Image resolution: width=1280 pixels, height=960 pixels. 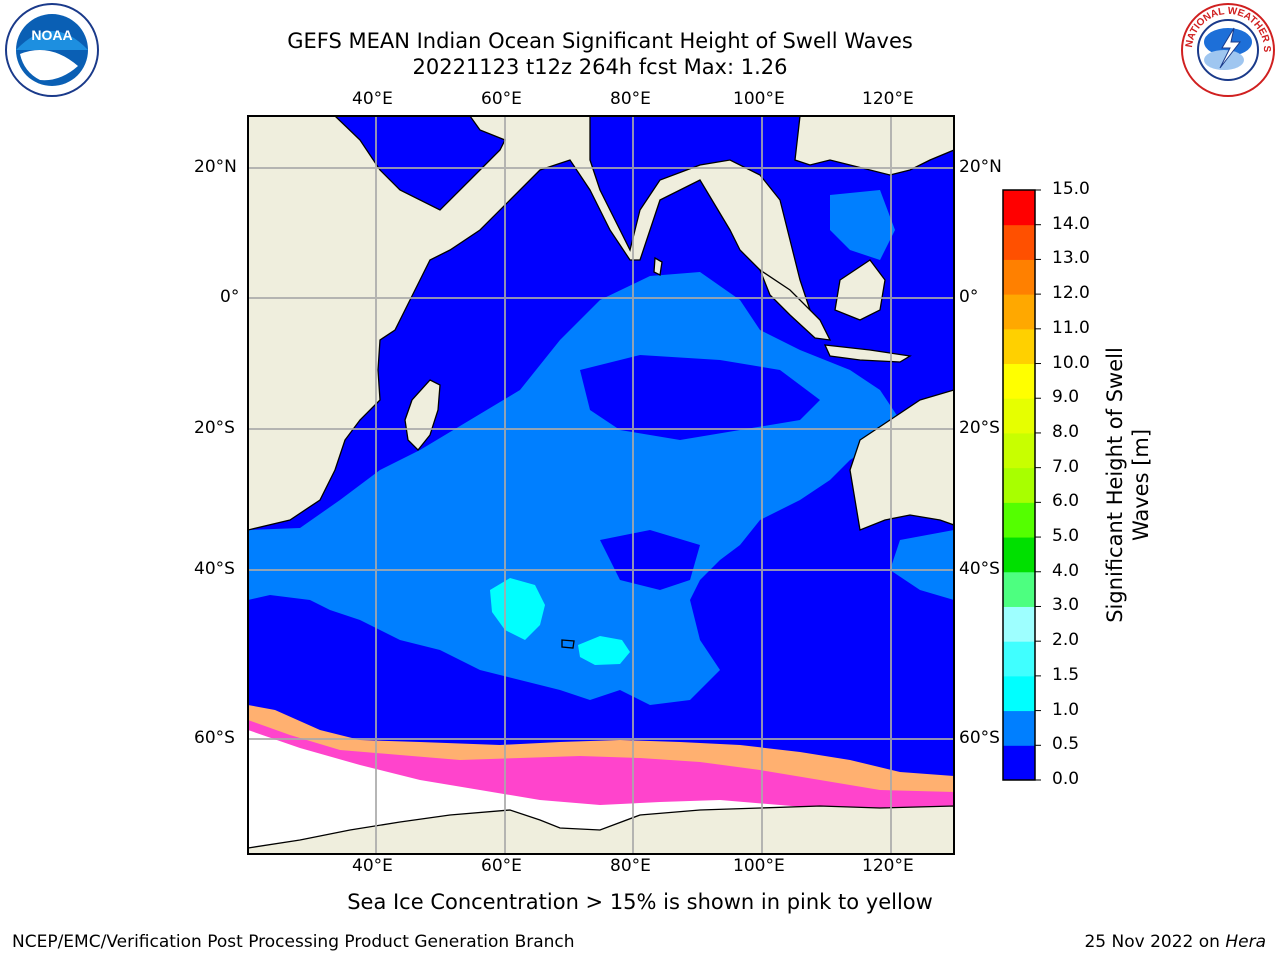 What do you see at coordinates (1066, 397) in the screenshot?
I see `colorbar-tick-label: 9.0` at bounding box center [1066, 397].